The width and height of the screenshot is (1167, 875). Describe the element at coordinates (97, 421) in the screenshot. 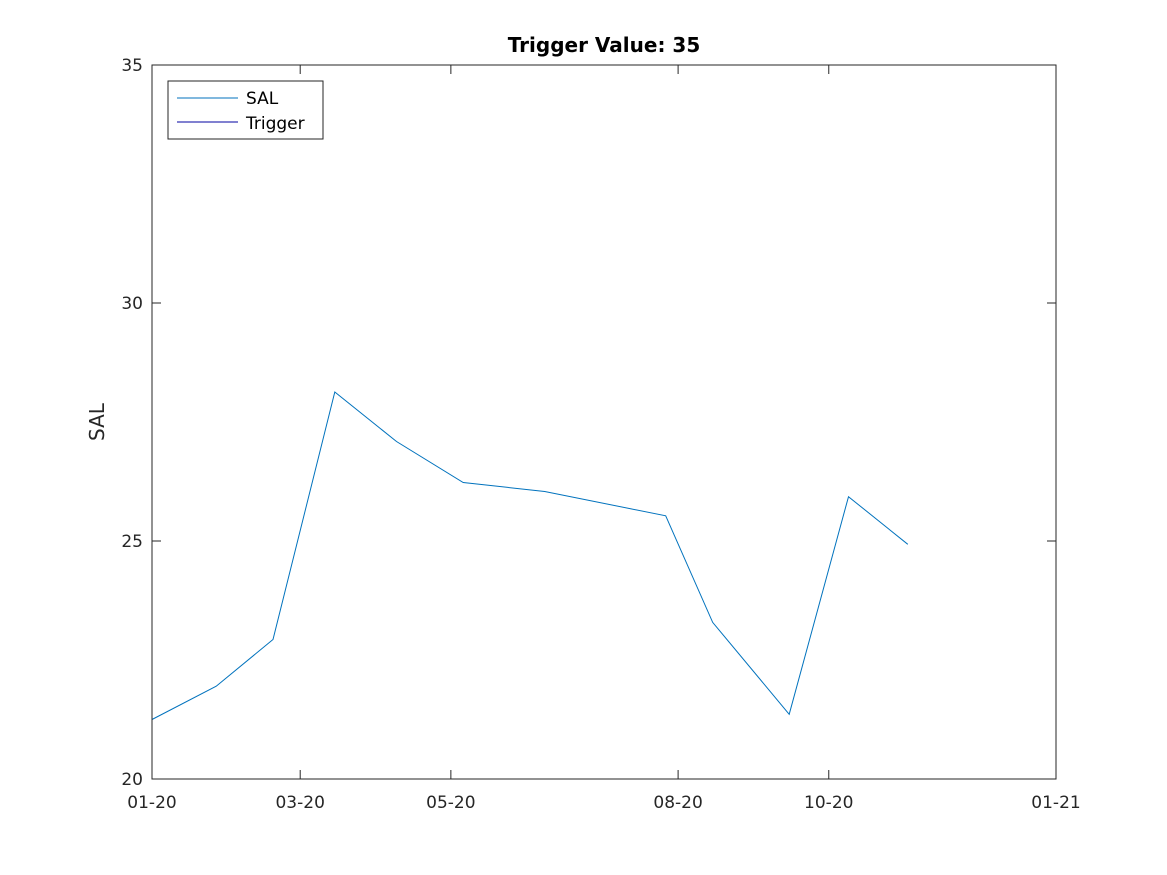

I see `y-axis-label: SAL` at that location.